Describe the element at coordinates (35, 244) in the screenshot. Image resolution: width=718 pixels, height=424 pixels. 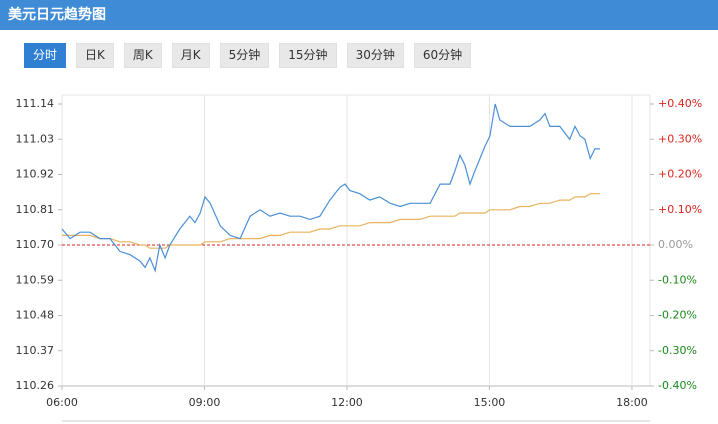
I see `y-tick-label: 110.70` at that location.